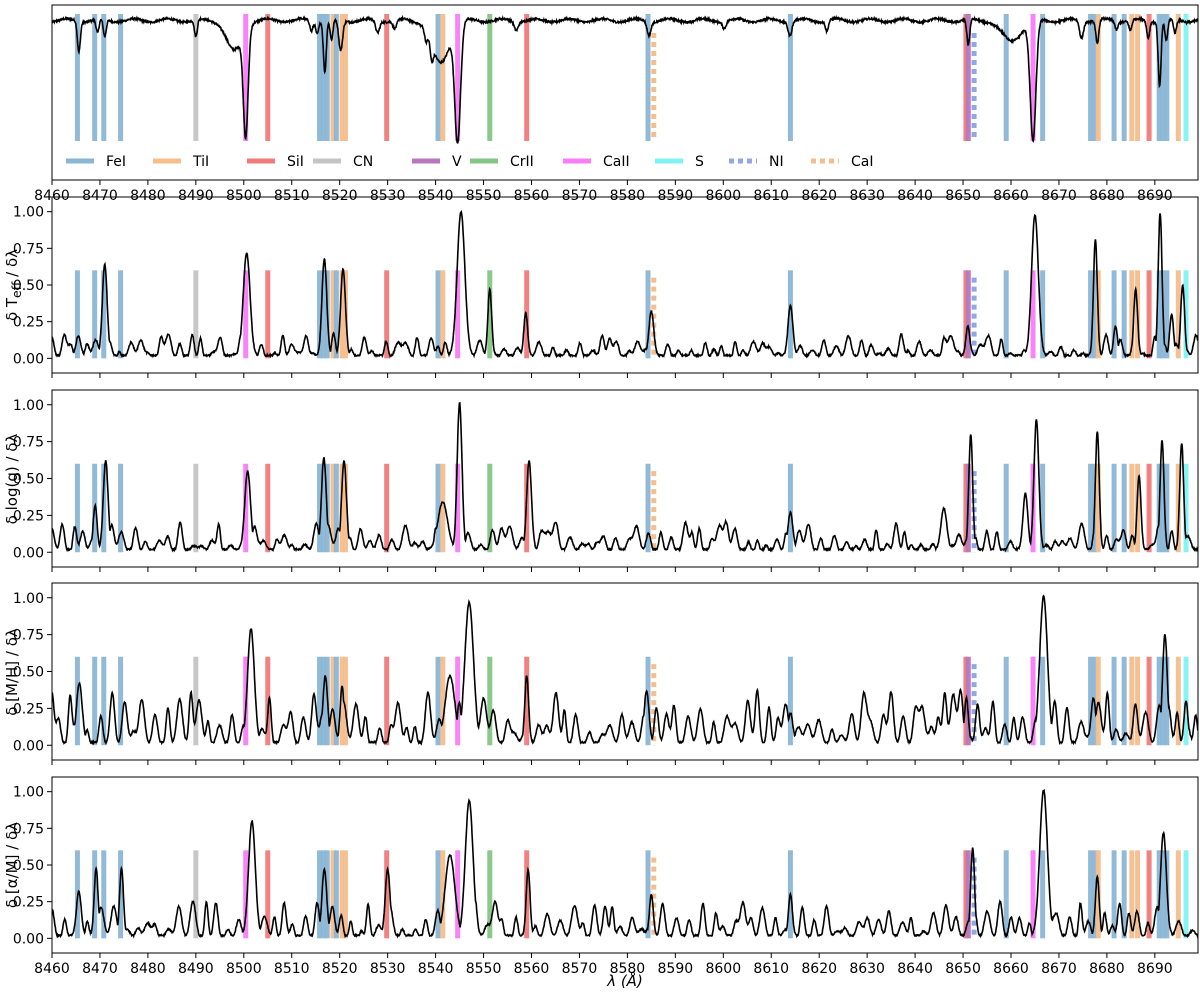 The image size is (1200, 993). I want to click on series-line-teff, so click(625, 285).